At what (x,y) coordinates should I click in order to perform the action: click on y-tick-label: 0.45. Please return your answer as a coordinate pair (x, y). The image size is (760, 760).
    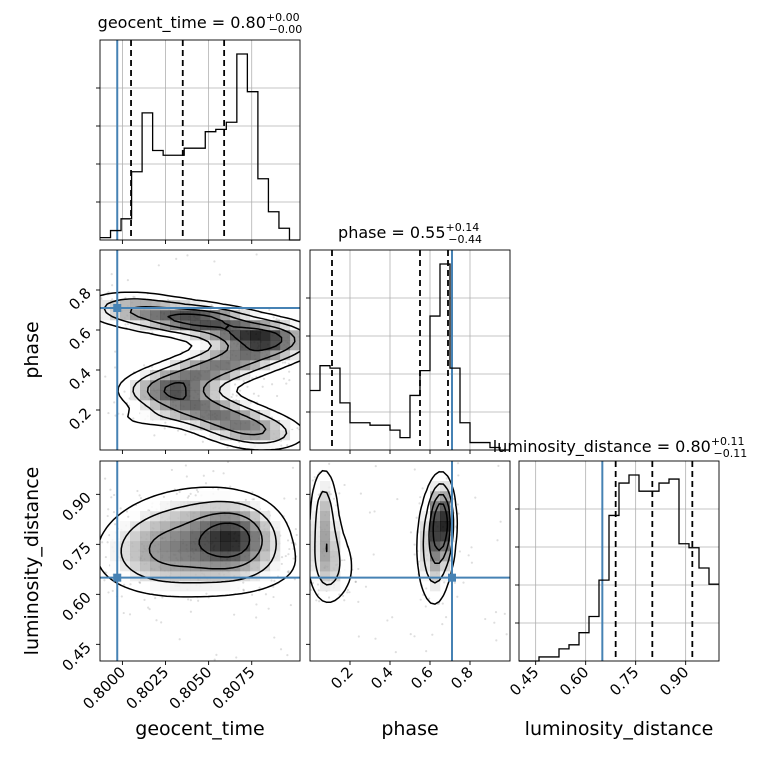
    Looking at the image, I should click on (76, 656).